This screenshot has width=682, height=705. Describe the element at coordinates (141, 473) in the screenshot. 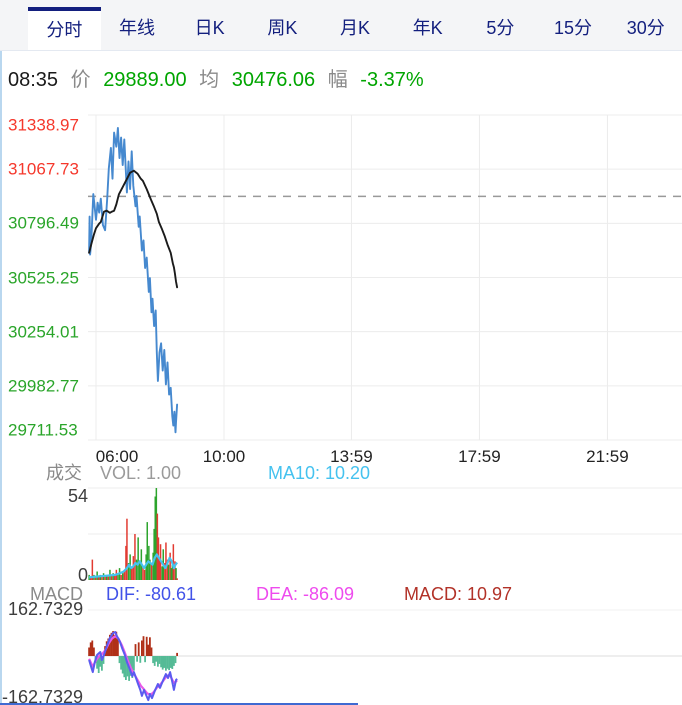

I see `volume-current-value: VOL: 1.00` at that location.